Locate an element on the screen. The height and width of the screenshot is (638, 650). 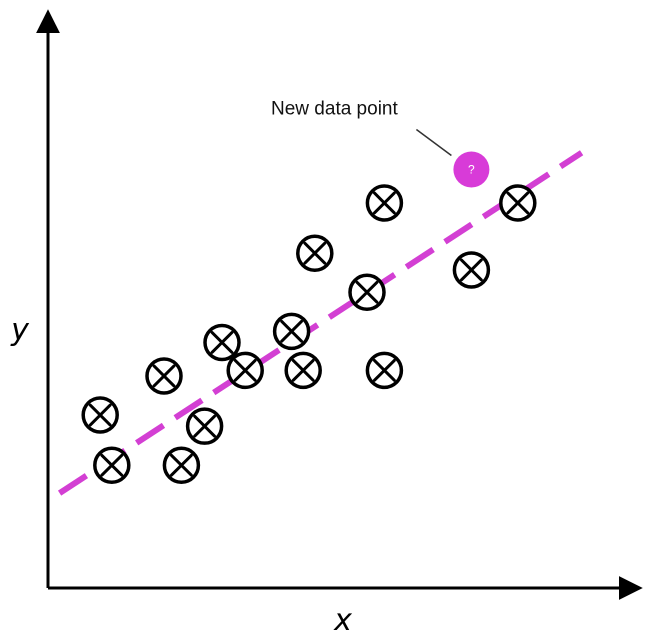
new-data-point-label: ? is located at coordinates (471, 170).